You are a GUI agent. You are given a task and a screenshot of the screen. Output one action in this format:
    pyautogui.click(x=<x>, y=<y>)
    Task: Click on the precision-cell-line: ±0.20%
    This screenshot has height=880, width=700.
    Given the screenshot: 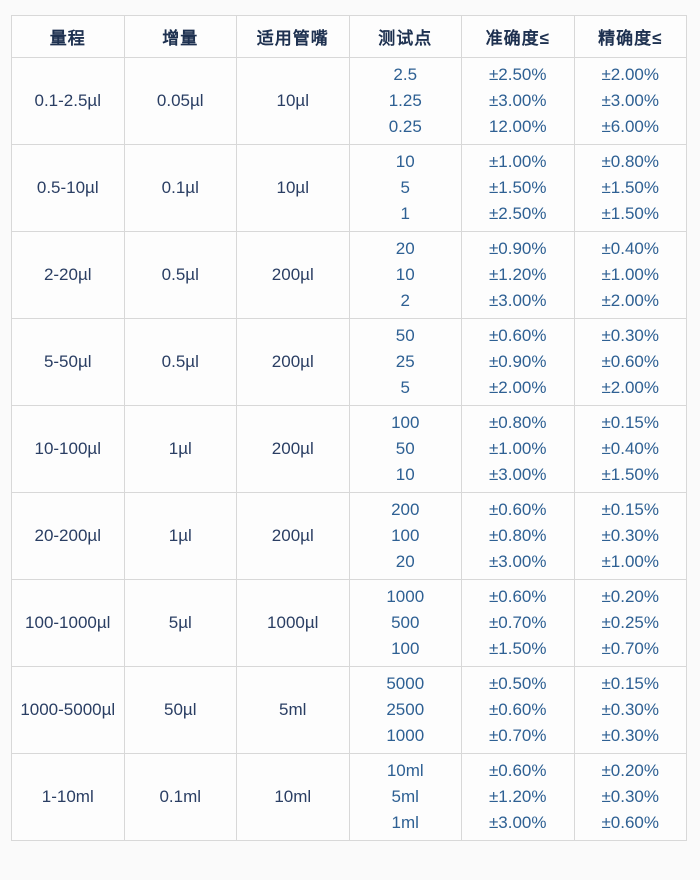 What is the action you would take?
    pyautogui.click(x=630, y=596)
    